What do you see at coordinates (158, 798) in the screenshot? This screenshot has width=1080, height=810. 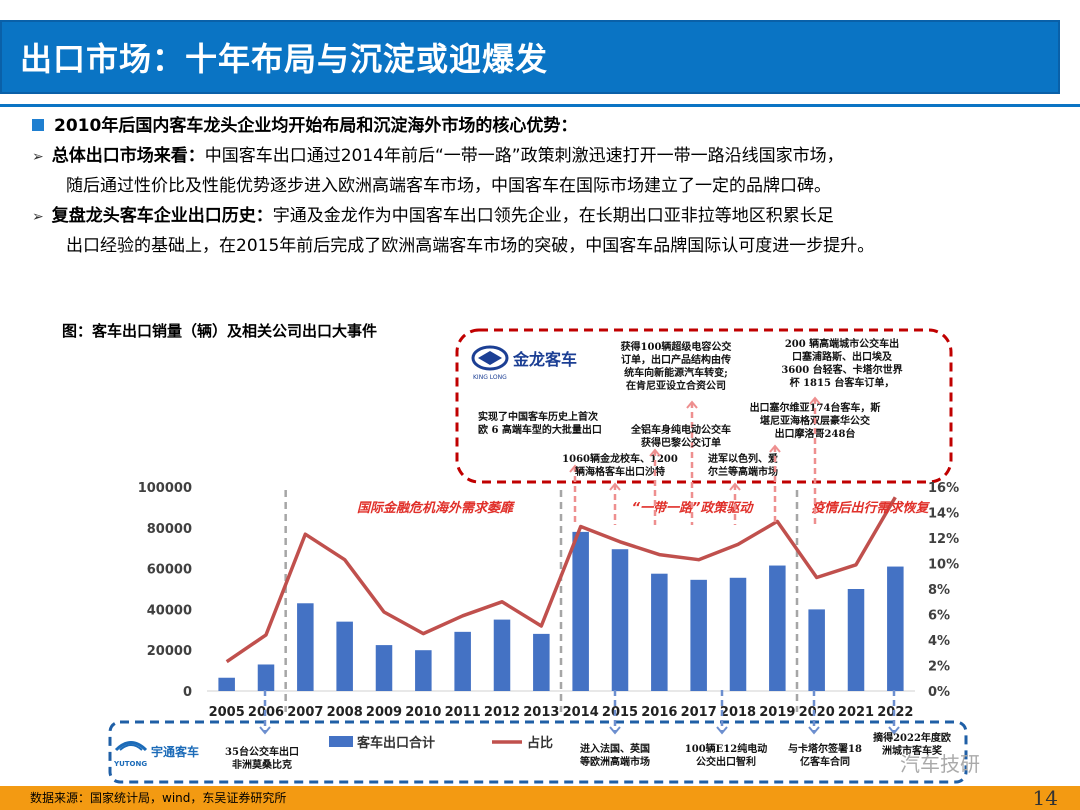 I see `data-source: 数据来源：国家统计局，wind，东吴证券研究所` at bounding box center [158, 798].